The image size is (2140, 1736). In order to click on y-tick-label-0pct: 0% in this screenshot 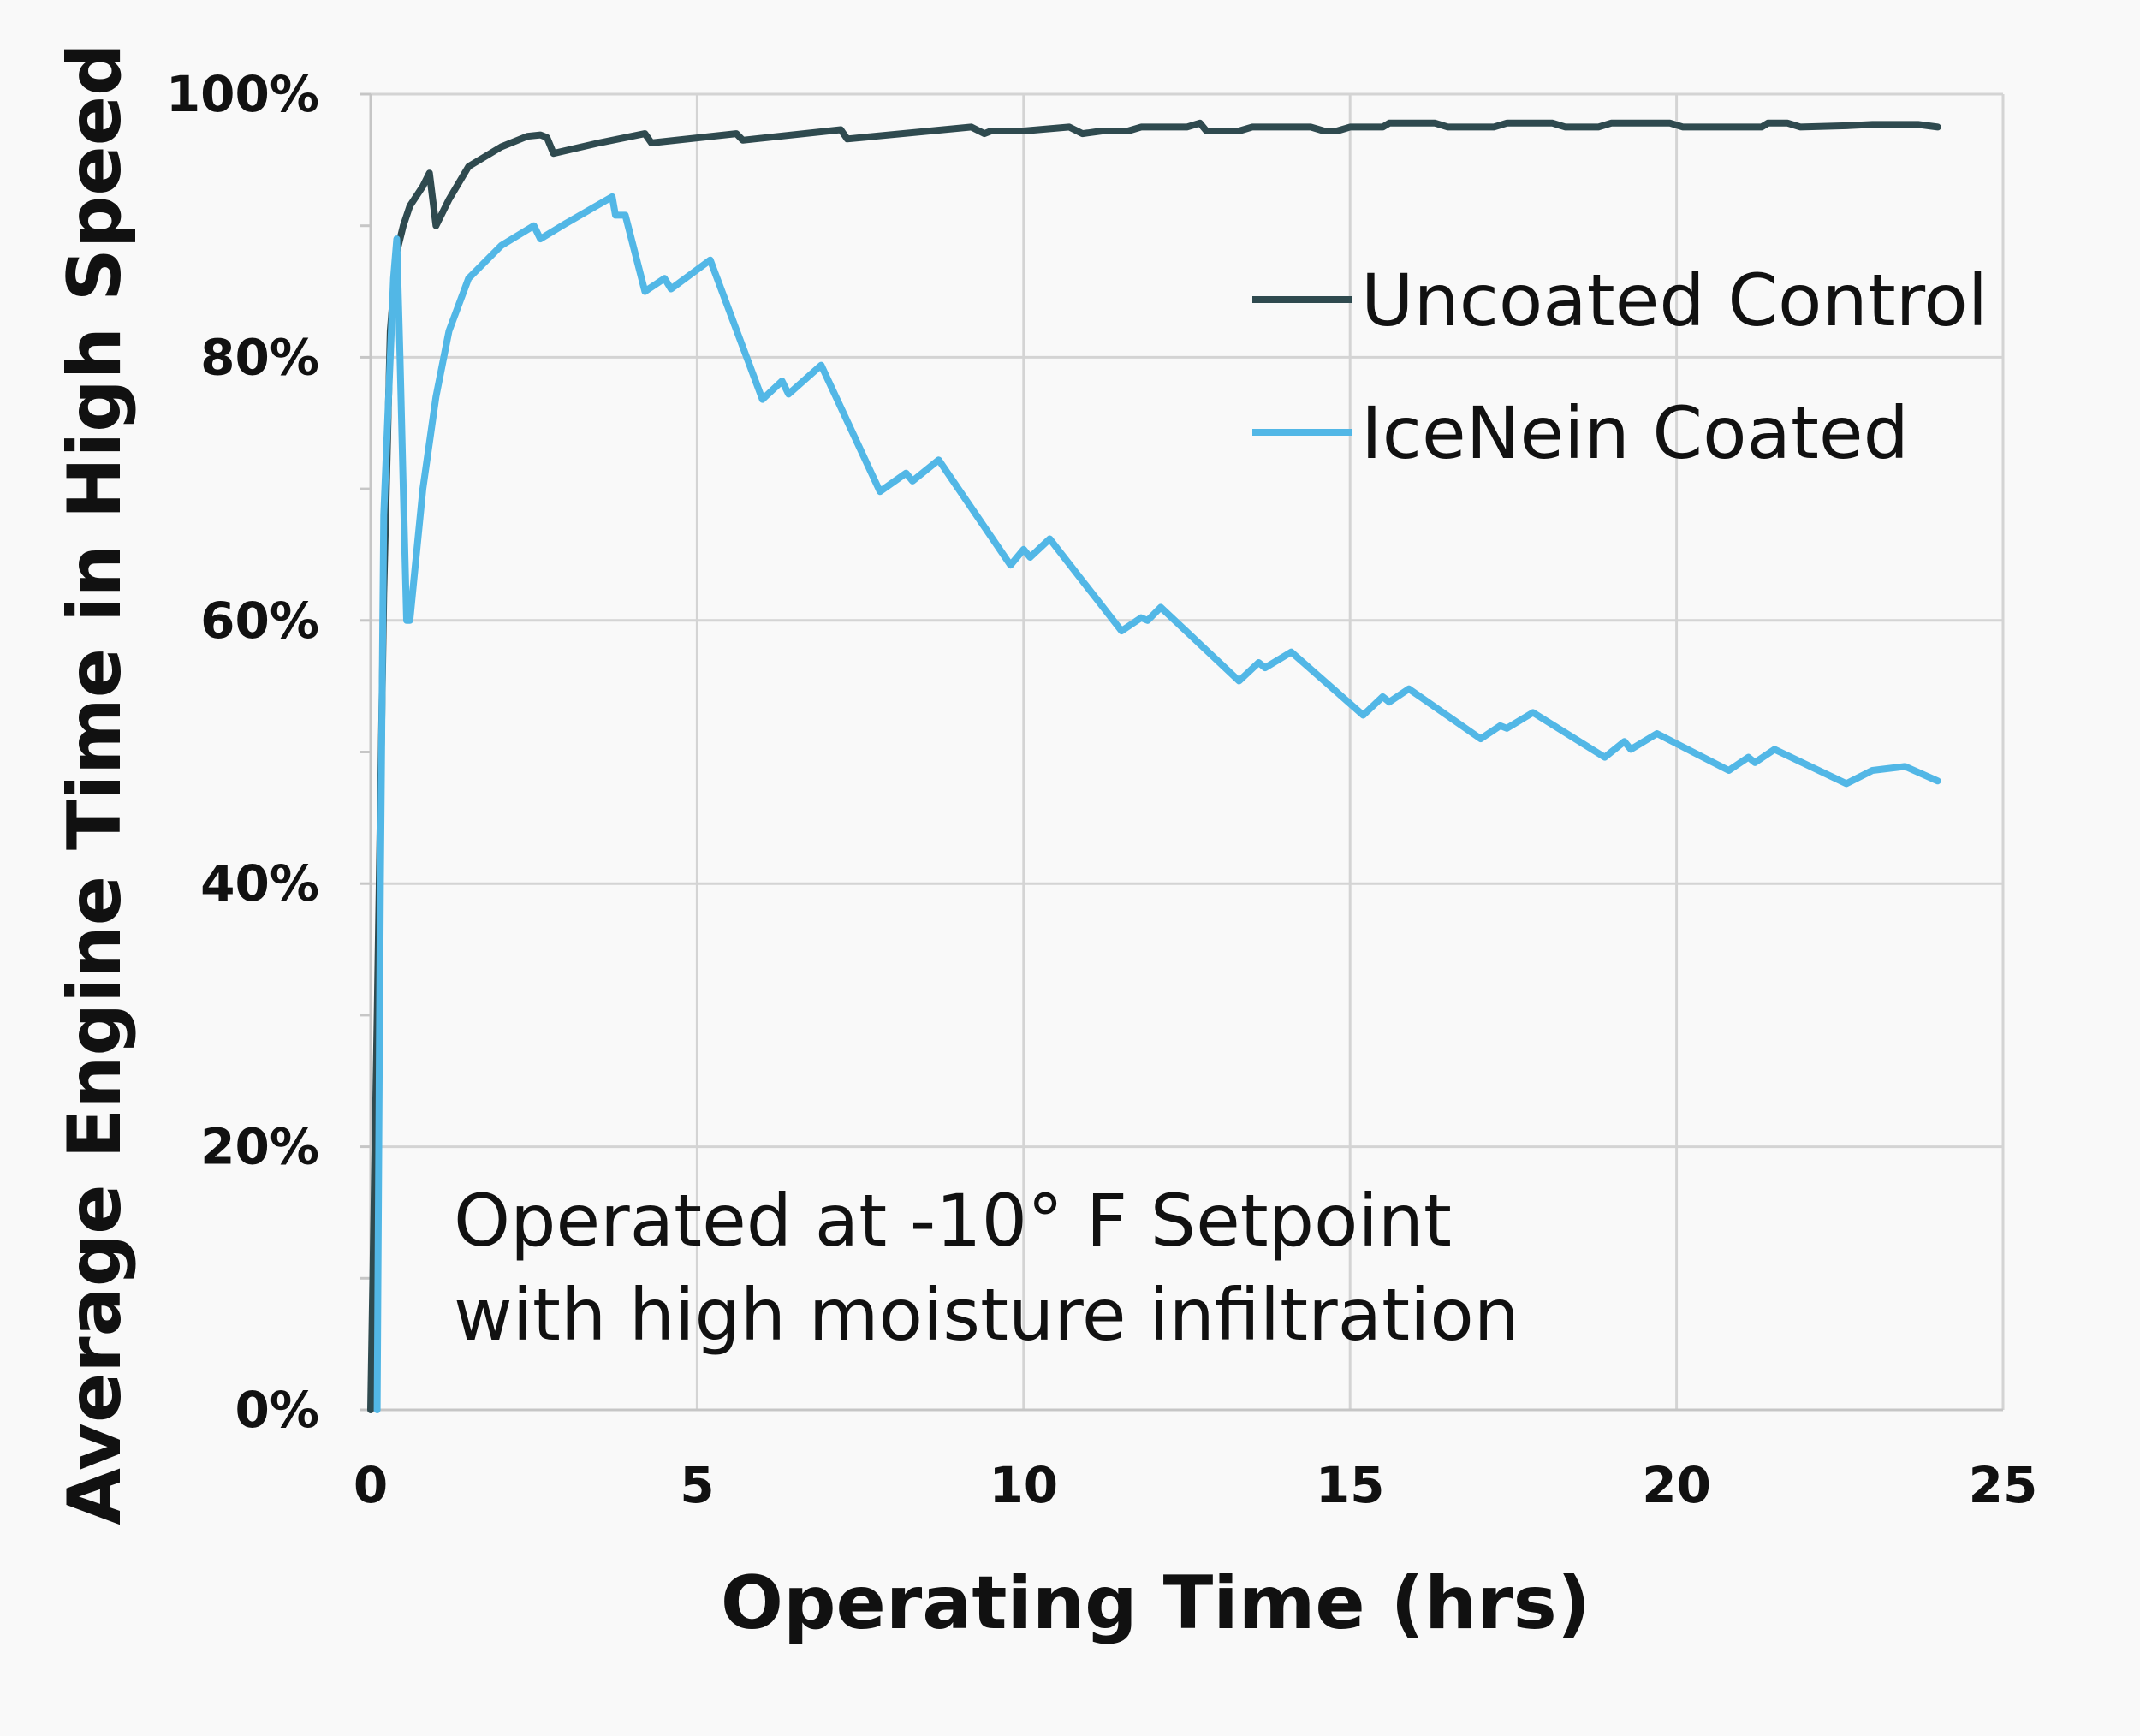, I will do `click(277, 1410)`.